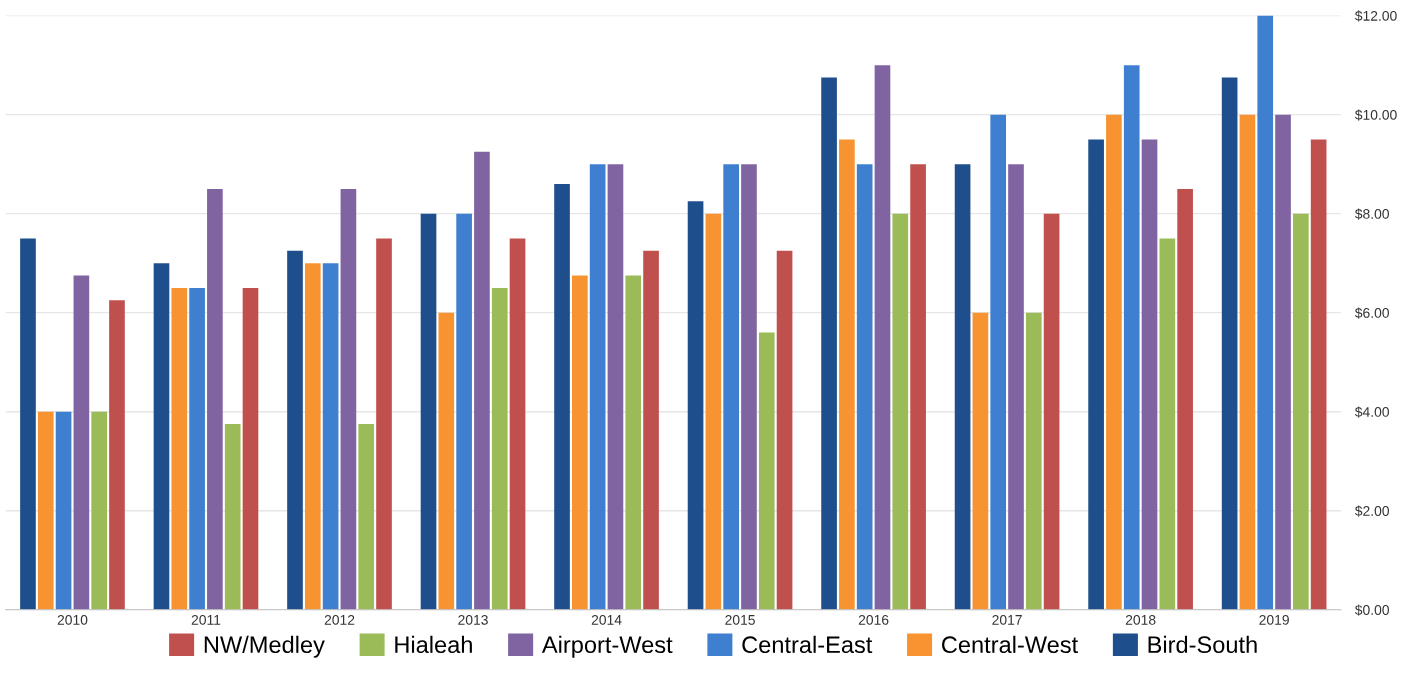 Image resolution: width=1428 pixels, height=679 pixels. I want to click on y-tick-label: $0.00, so click(1371, 610).